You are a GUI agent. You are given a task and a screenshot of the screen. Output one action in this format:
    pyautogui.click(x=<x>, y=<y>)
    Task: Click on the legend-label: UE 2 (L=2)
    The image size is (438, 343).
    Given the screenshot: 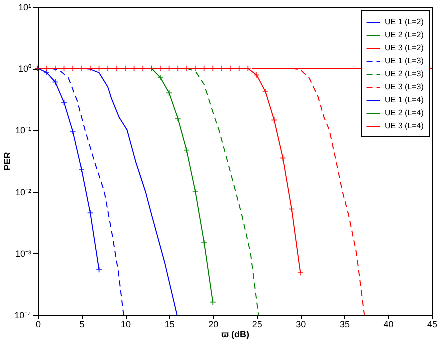 What is the action you would take?
    pyautogui.click(x=404, y=35)
    